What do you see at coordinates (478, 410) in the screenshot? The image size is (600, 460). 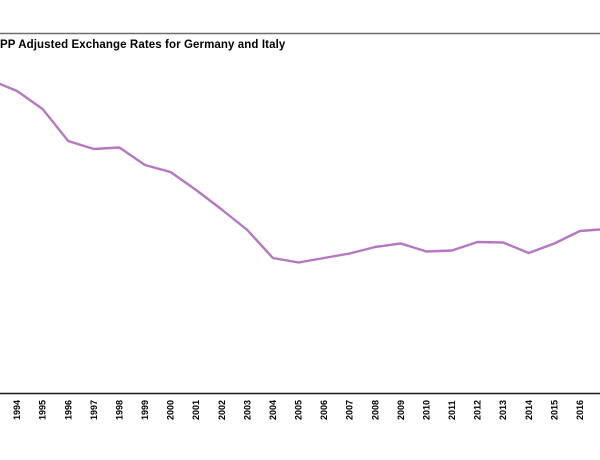 I see `x-tick-label-2012: 2012` at bounding box center [478, 410].